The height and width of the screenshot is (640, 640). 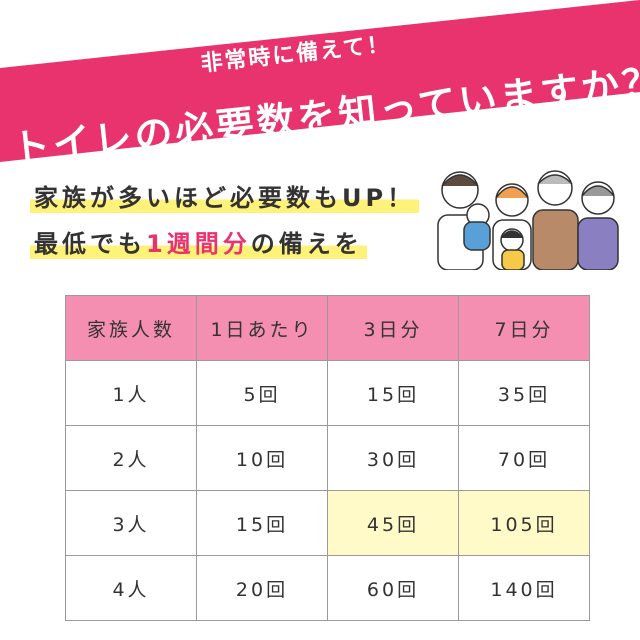 What do you see at coordinates (524, 393) in the screenshot?
I see `table-cell: 35回` at bounding box center [524, 393].